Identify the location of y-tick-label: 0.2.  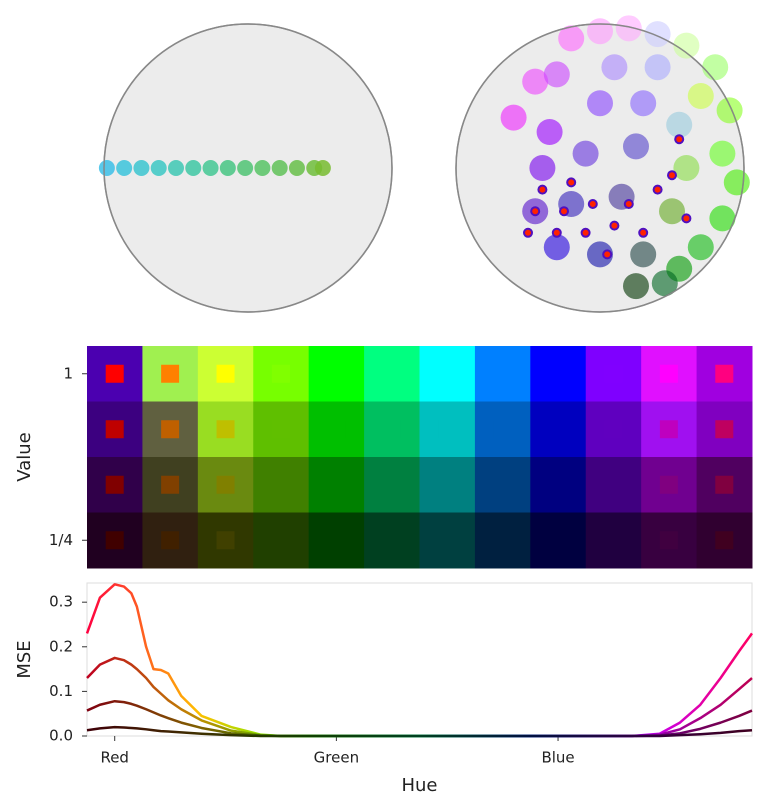
(61, 646).